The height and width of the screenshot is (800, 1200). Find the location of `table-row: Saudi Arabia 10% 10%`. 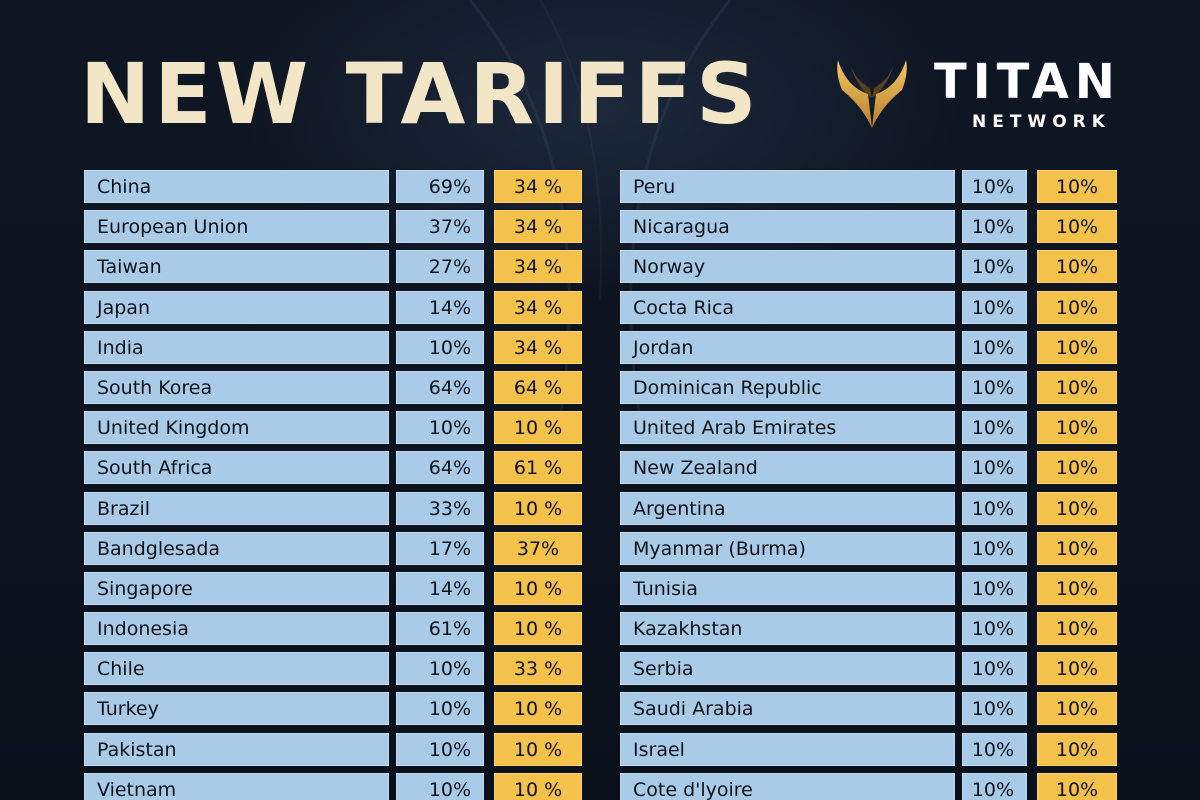

table-row: Saudi Arabia 10% 10% is located at coordinates (868, 709).